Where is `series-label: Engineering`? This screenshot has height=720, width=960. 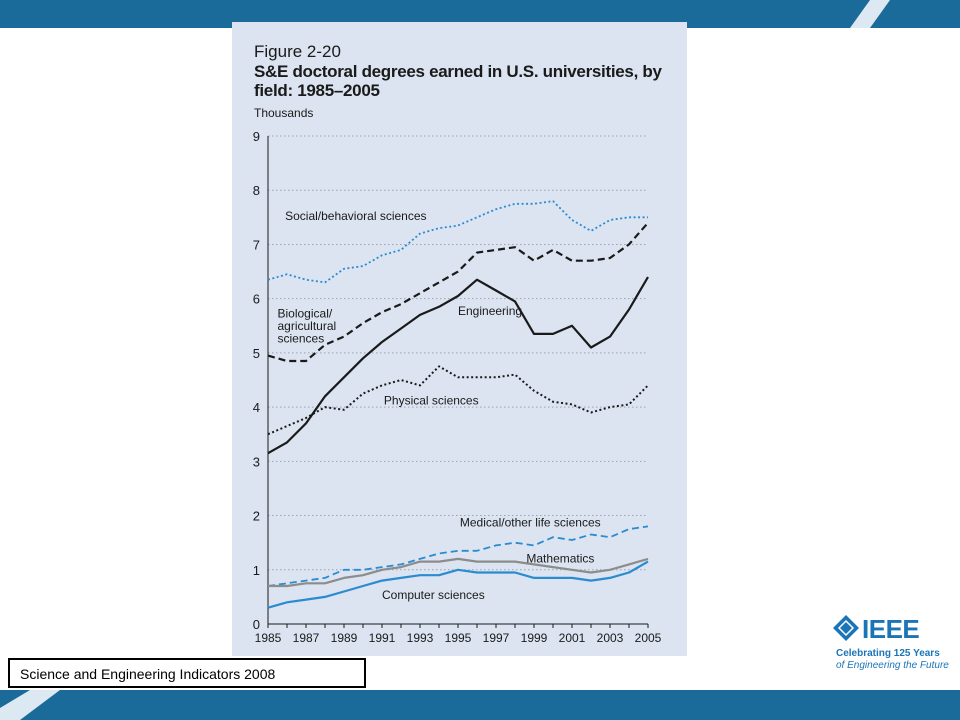
series-label: Engineering is located at coordinates (490, 311).